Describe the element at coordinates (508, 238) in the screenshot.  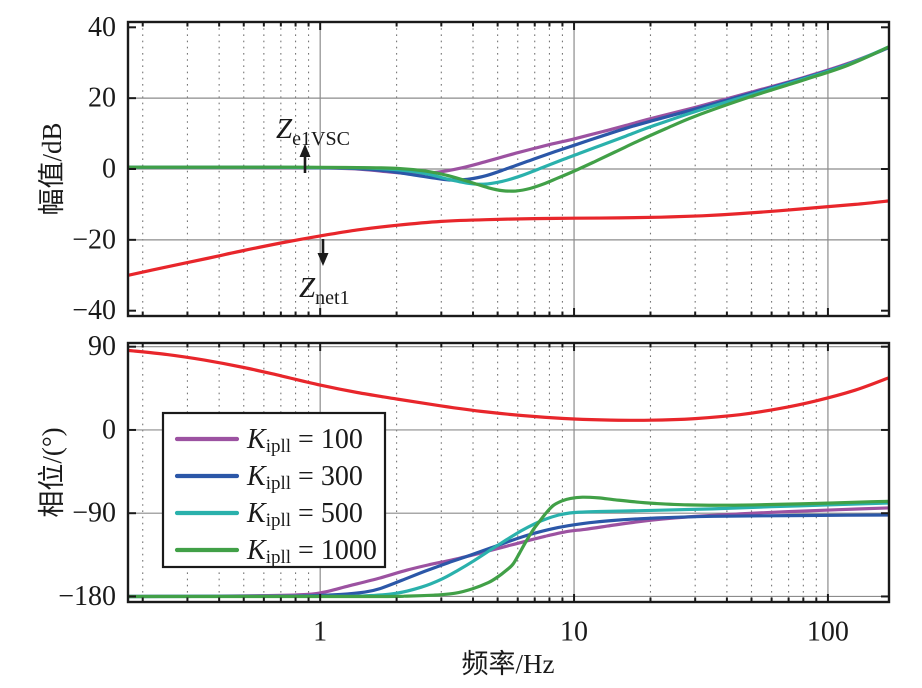
I see `curve-znet1-magnitude` at that location.